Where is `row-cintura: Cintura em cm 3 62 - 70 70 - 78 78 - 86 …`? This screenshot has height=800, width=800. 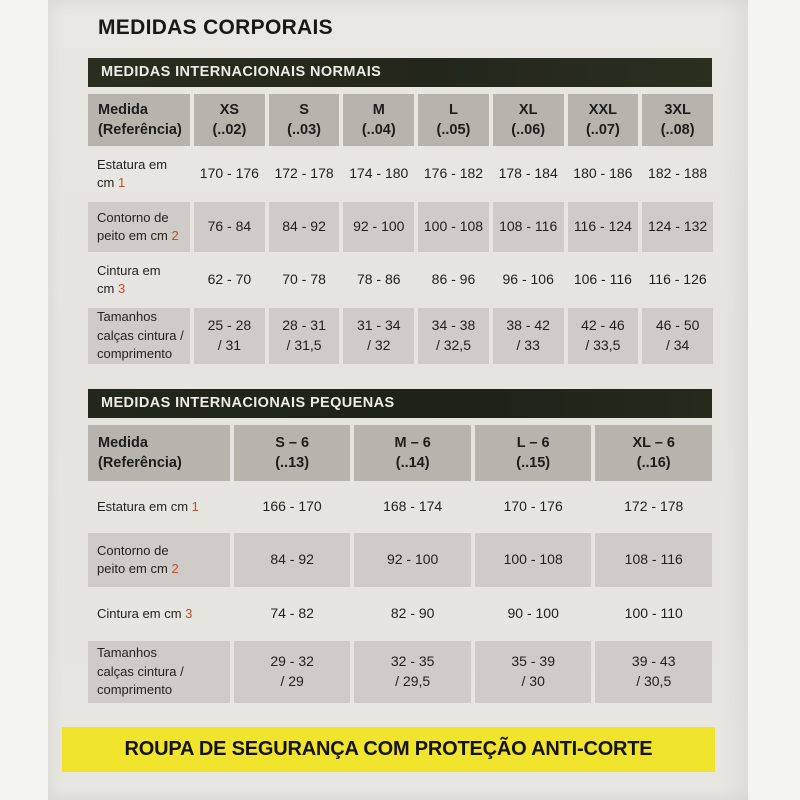 row-cintura: Cintura em cm 3 62 - 70 70 - 78 78 - 86 … is located at coordinates (400, 280).